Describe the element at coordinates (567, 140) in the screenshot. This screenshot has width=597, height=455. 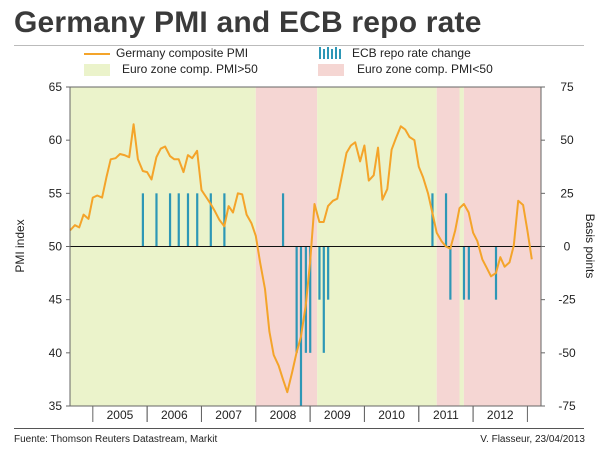
I see `right-tick-label: 50` at that location.